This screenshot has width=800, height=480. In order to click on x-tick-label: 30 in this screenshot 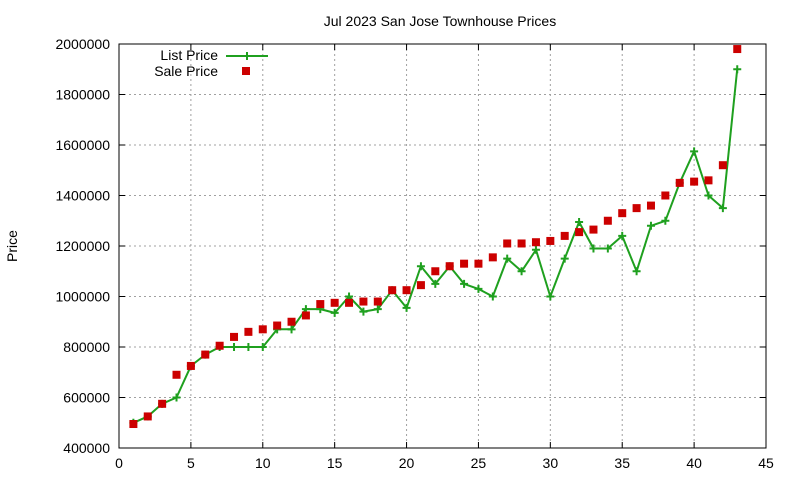, I will do `click(551, 463)`.